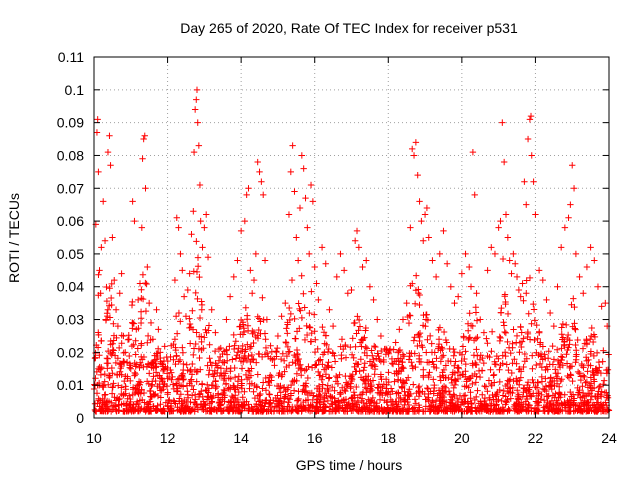 The width and height of the screenshot is (640, 480). What do you see at coordinates (70, 221) in the screenshot?
I see `y-tick-label: 0.06` at bounding box center [70, 221].